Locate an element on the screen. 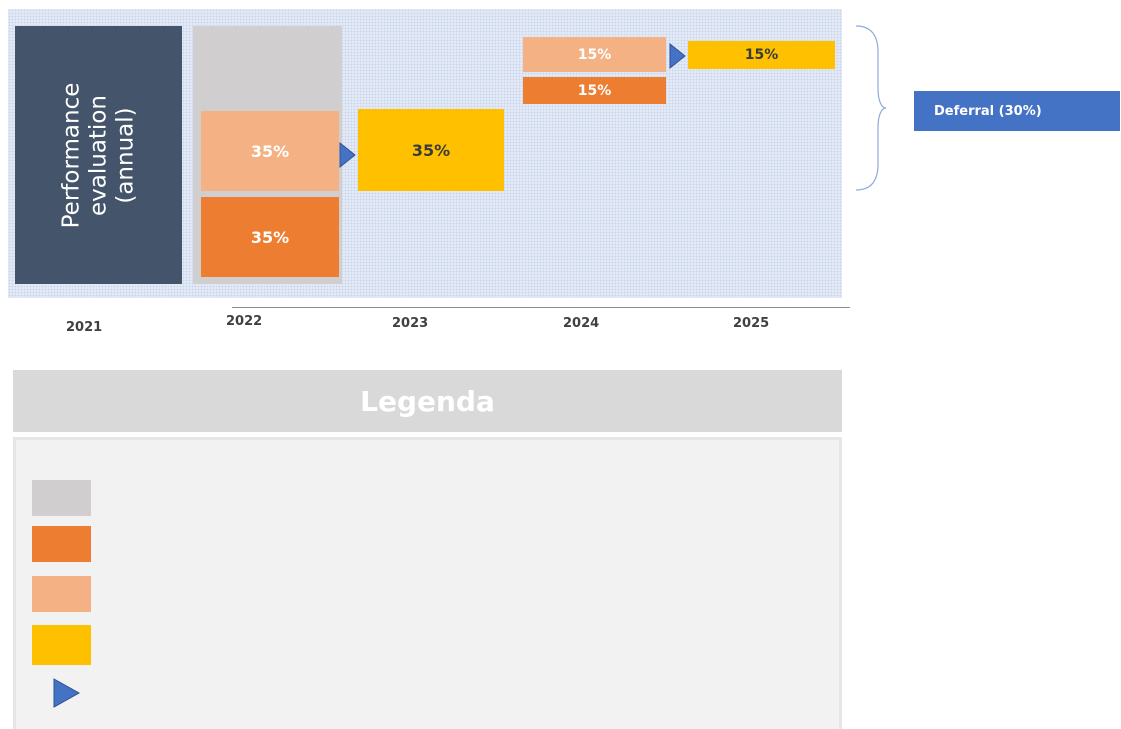 The image size is (1121, 729). performance-evaluation-label: Performance evaluation (annual) is located at coordinates (98, 155).